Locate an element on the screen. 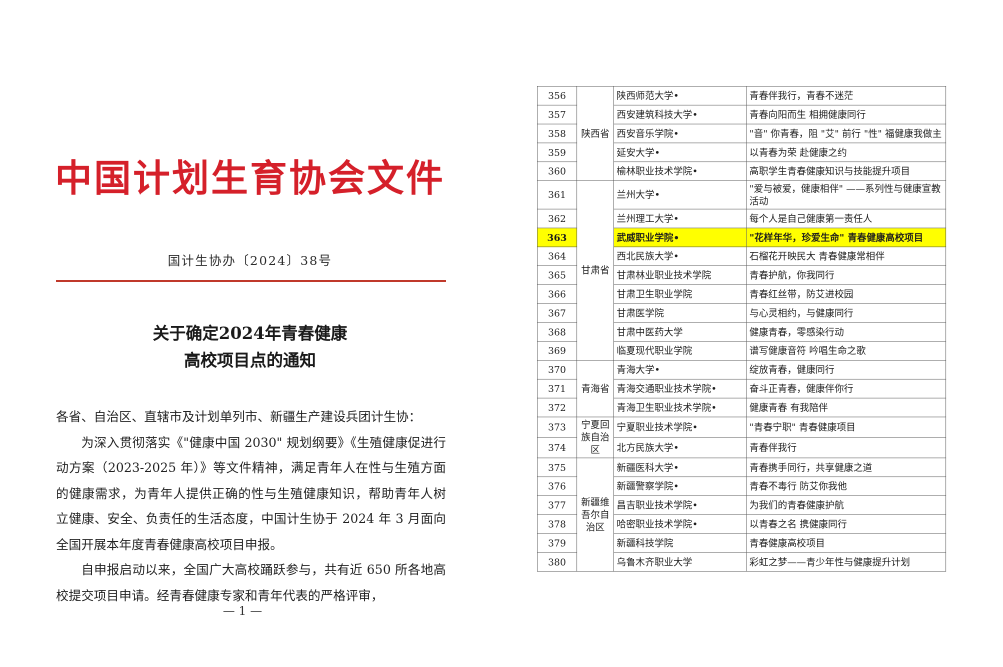 This screenshot has width=1003, height=667. row-id-cell: 380 is located at coordinates (557, 562).